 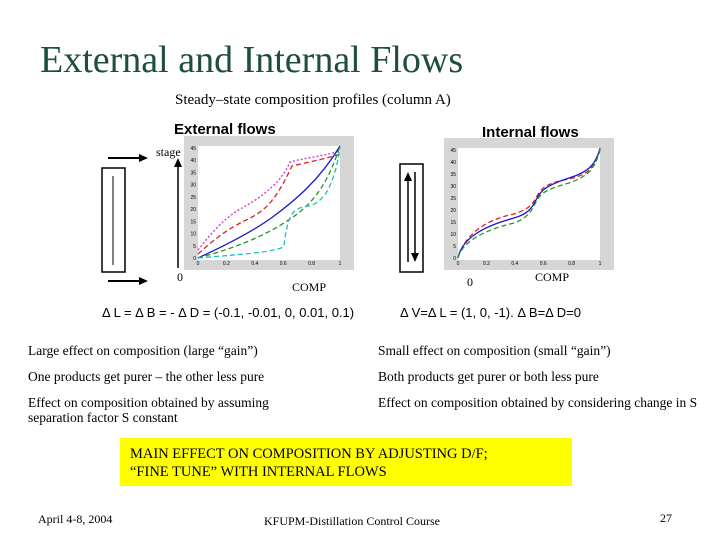 What do you see at coordinates (252, 60) in the screenshot?
I see `slide-title: External and Internal Flows` at bounding box center [252, 60].